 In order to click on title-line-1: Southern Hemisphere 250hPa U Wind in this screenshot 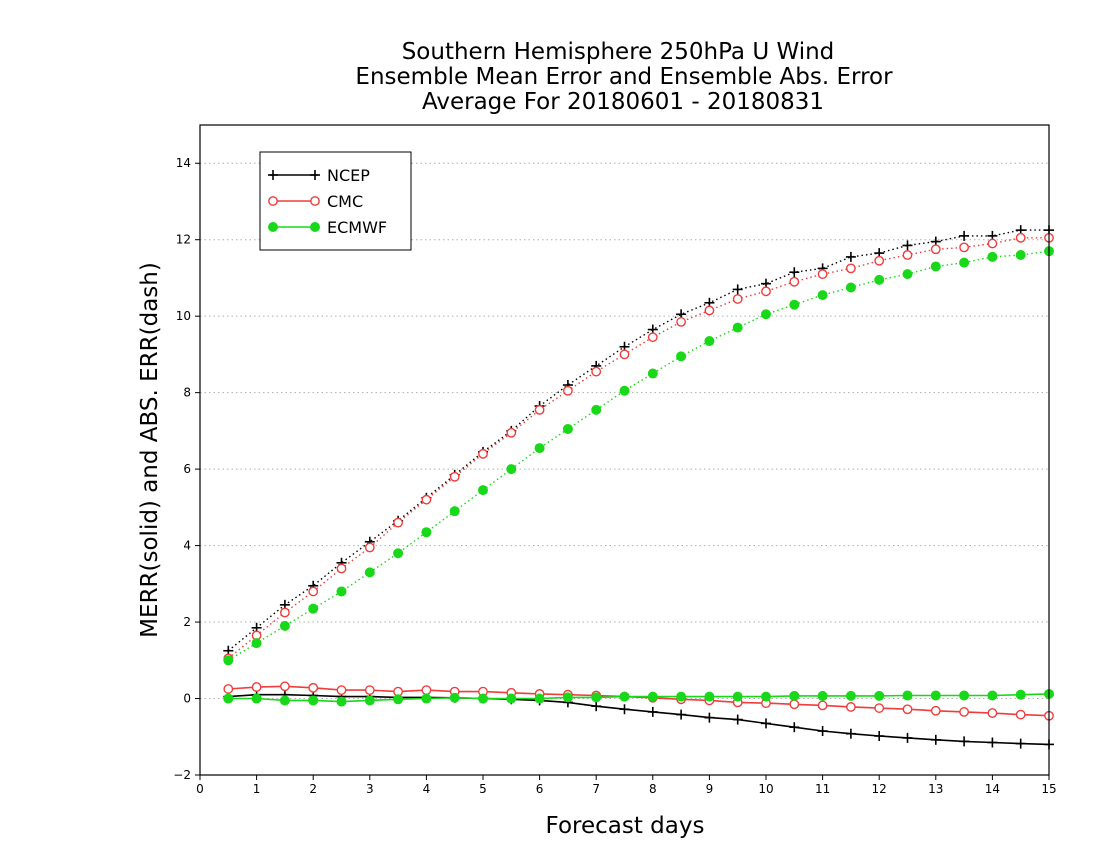, I will do `click(618, 52)`.